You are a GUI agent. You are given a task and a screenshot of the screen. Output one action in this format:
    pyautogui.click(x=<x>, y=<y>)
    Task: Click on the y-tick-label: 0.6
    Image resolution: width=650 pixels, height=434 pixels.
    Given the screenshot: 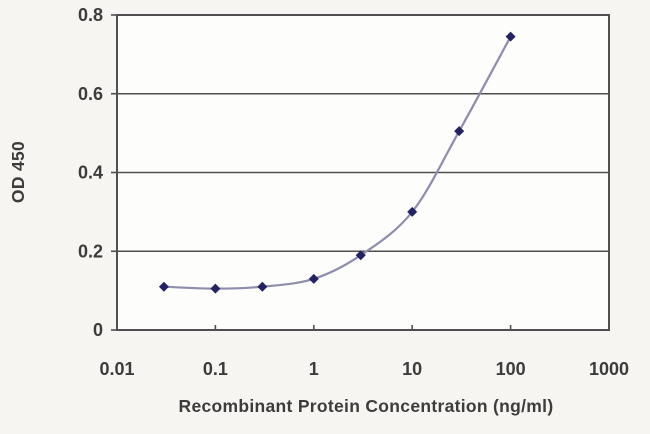 What is the action you would take?
    pyautogui.click(x=90, y=94)
    